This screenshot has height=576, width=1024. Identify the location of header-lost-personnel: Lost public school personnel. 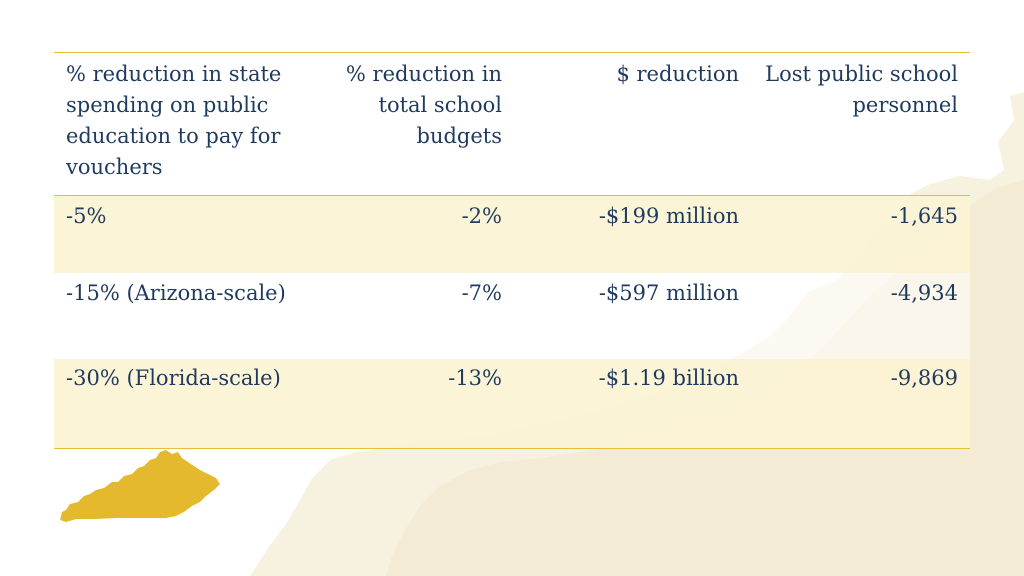
(861, 89).